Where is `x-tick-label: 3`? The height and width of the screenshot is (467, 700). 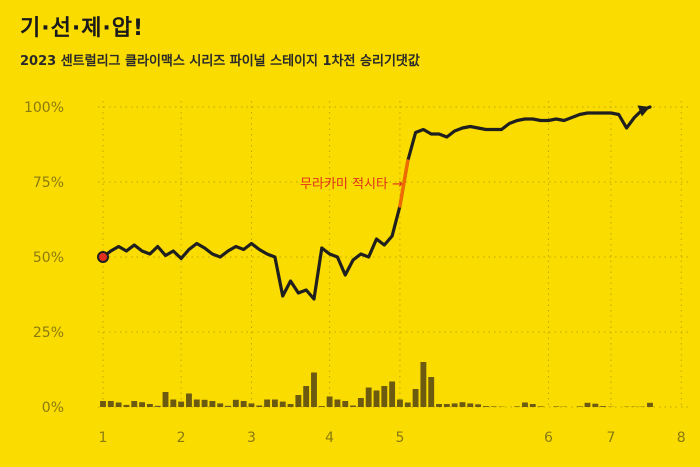
x-tick-label: 3 is located at coordinates (251, 438).